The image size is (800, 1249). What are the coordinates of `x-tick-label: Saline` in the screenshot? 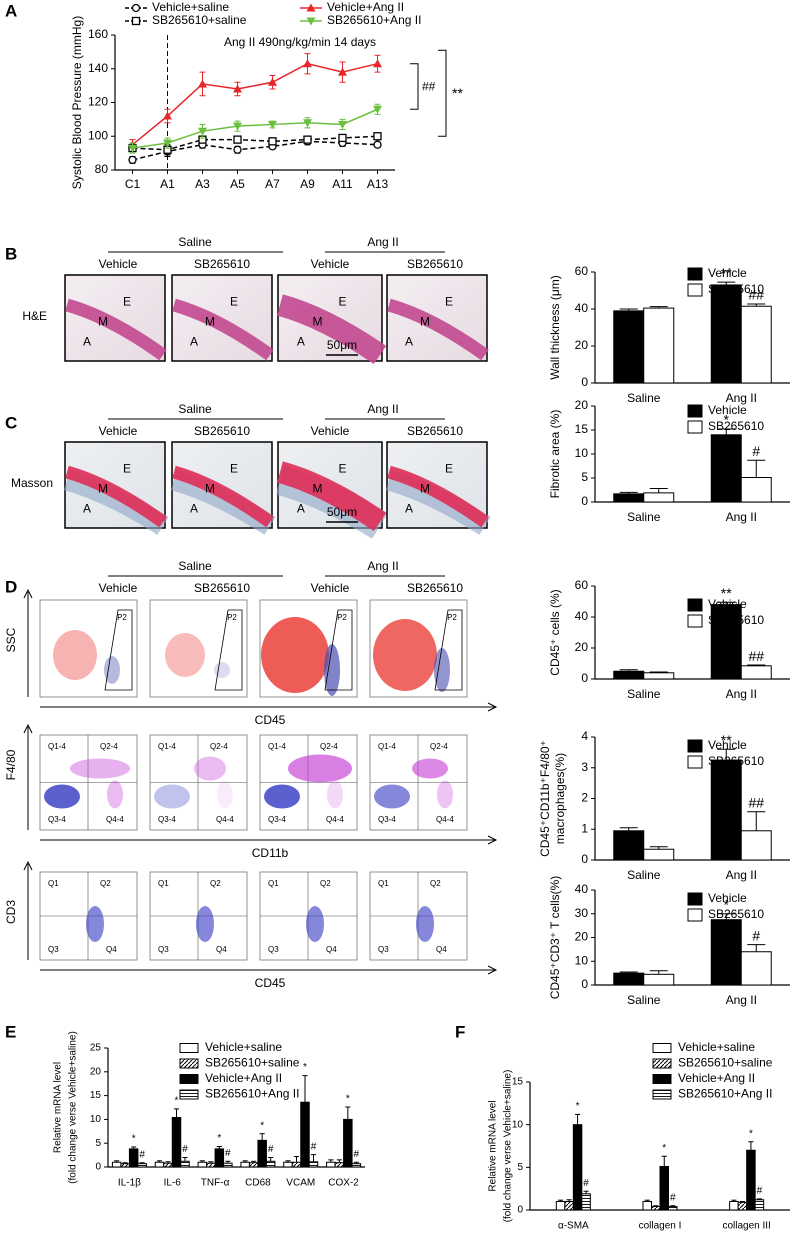 It's located at (644, 517).